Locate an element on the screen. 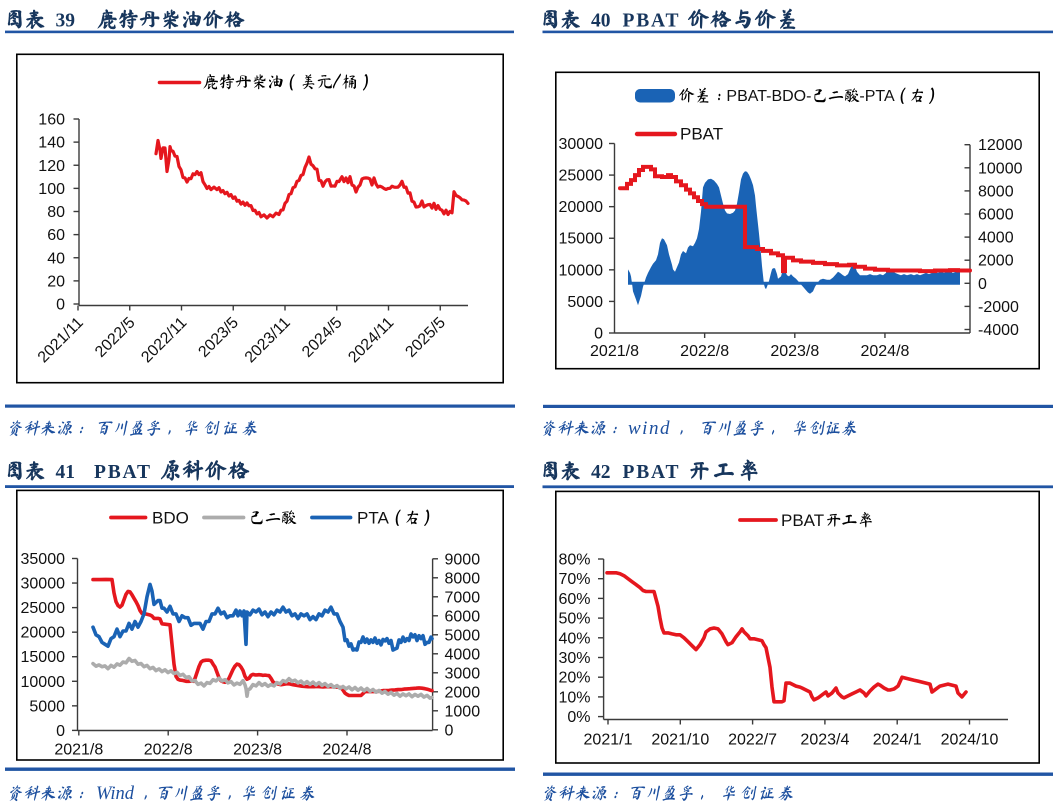 Image resolution: width=1056 pixels, height=807 pixels. svg-text: 80 is located at coordinates (56, 212).